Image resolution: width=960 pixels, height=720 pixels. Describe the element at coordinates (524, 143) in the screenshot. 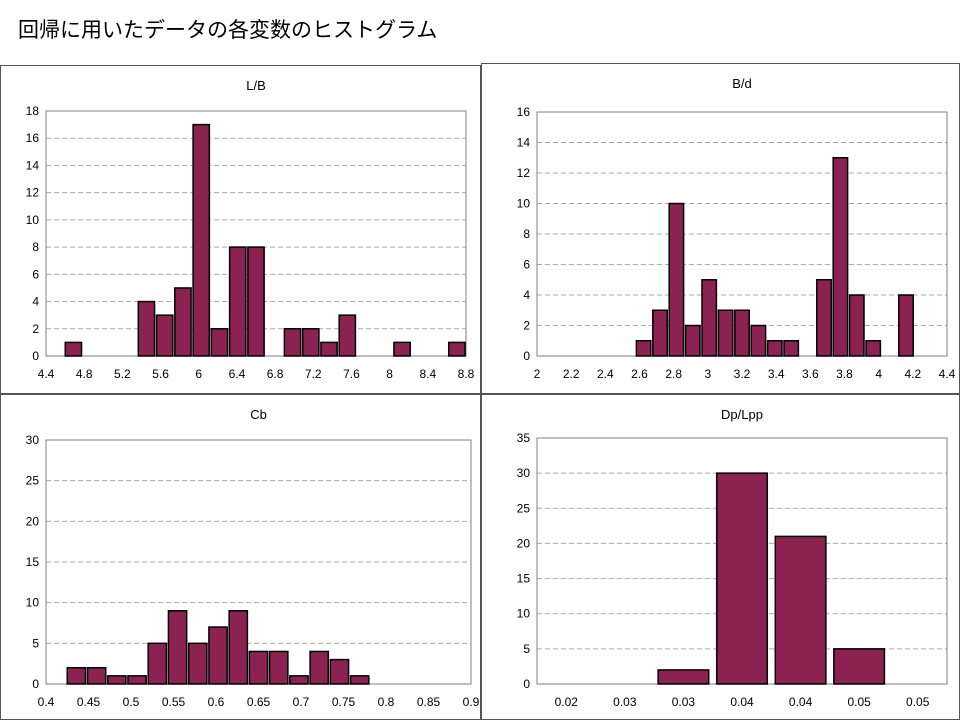

I see `y-tick-label: 14` at that location.